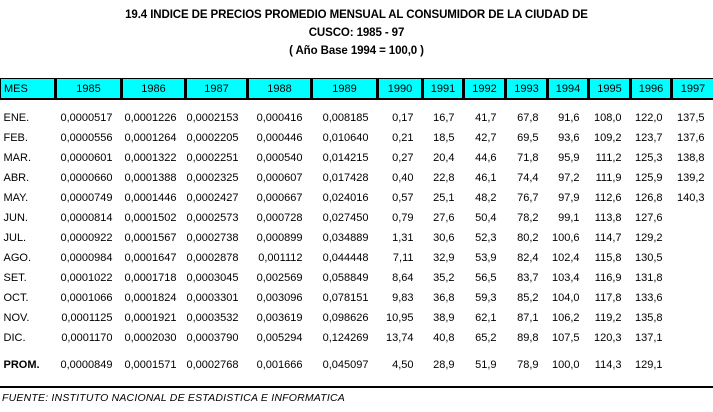  What do you see at coordinates (15, 218) in the screenshot?
I see `row-label: JUN.` at bounding box center [15, 218].